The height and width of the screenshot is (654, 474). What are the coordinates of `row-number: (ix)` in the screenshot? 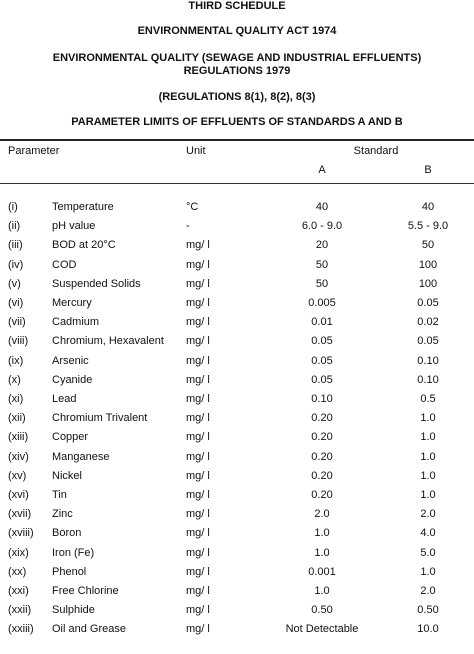 It's located at (16, 361).